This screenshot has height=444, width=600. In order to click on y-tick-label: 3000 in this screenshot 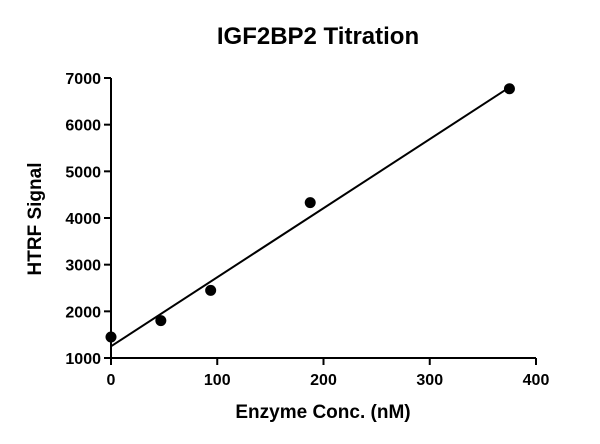, I will do `click(83, 266)`.